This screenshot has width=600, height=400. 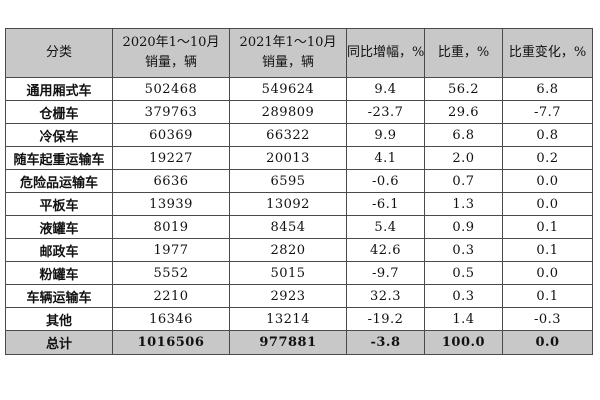 I want to click on cell-share: 6.8, so click(x=464, y=135).